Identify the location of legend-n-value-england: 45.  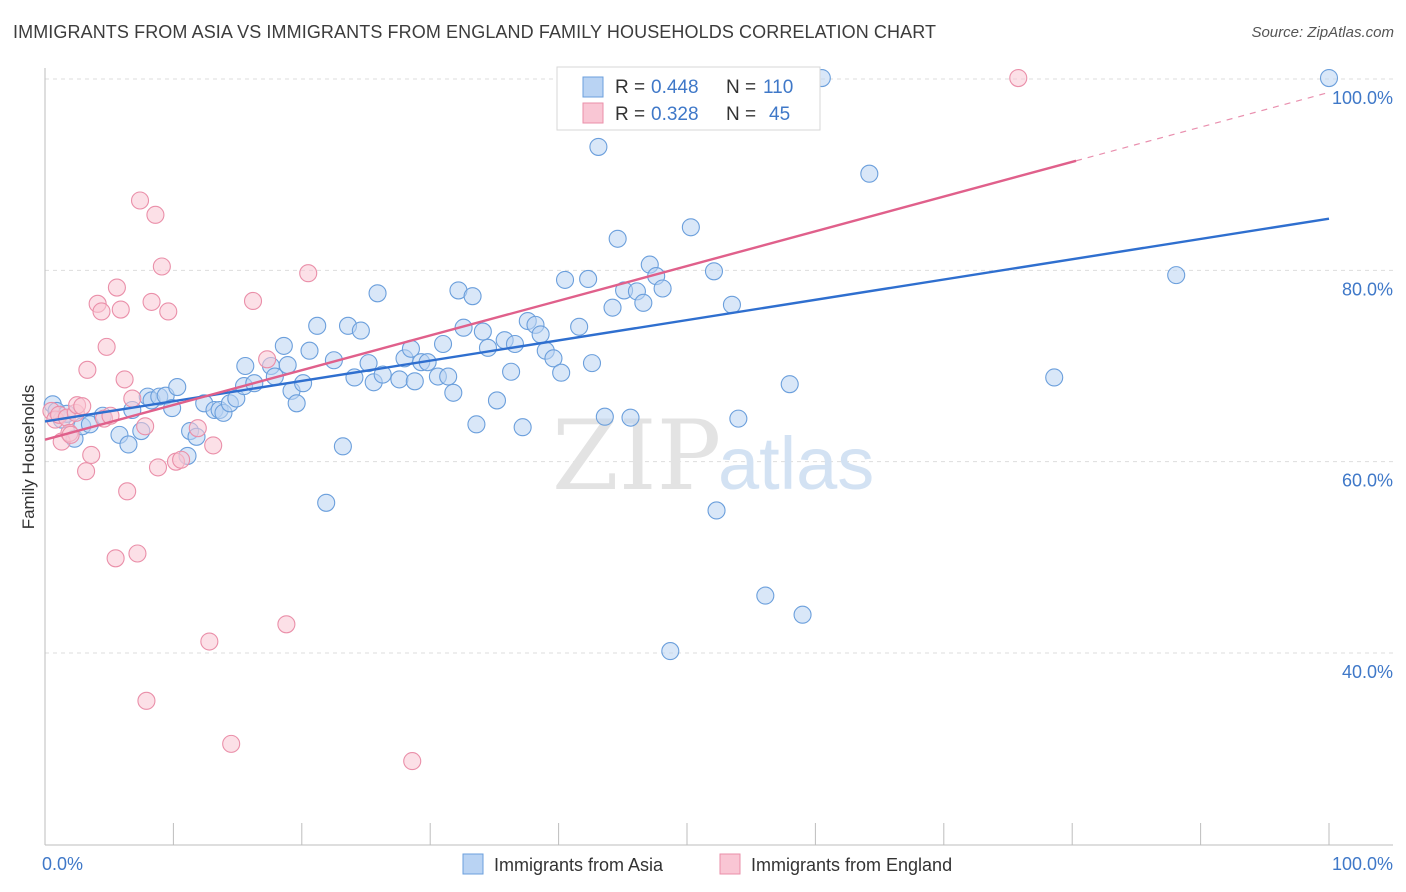
(779, 114).